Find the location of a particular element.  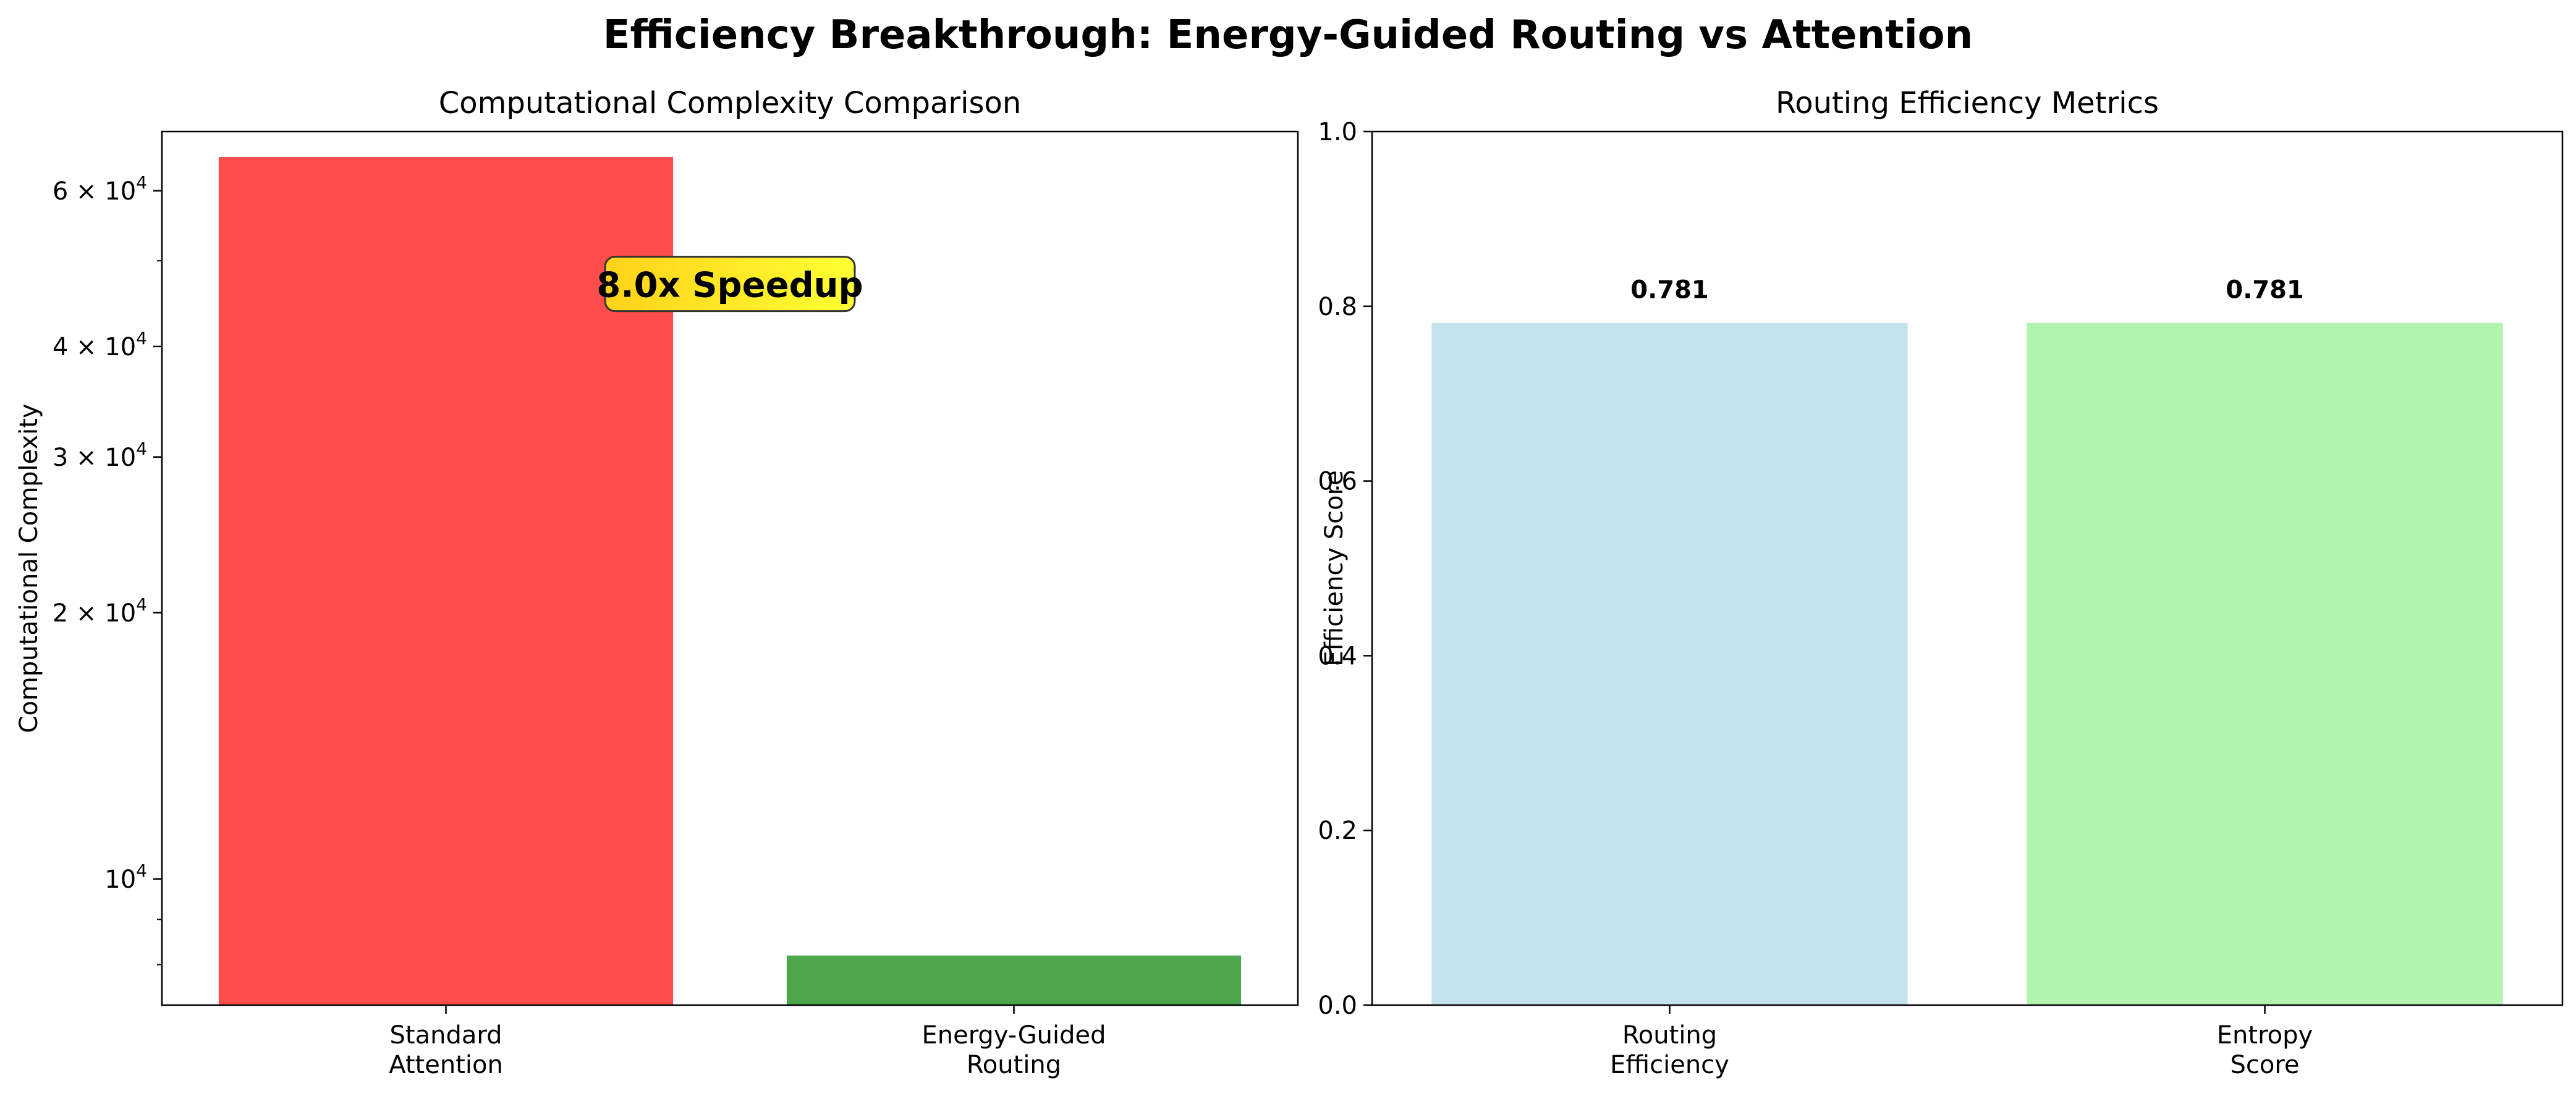

y-axis-label: Computational Complexity is located at coordinates (29, 568).